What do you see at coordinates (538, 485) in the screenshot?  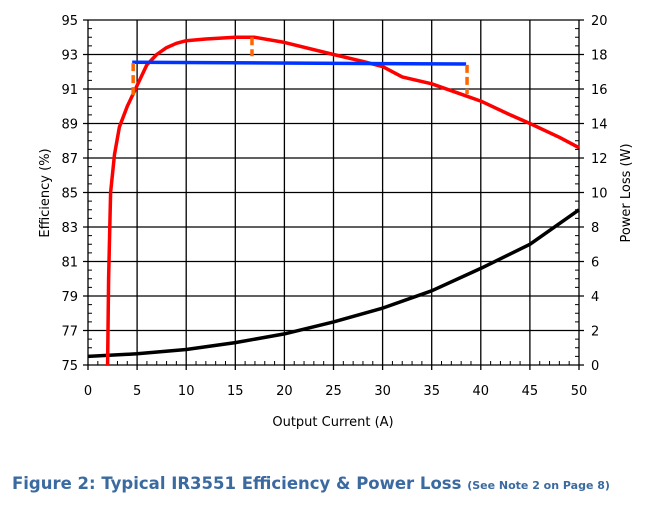 I see `caption-note: (See Note 2 on Page 8)` at bounding box center [538, 485].